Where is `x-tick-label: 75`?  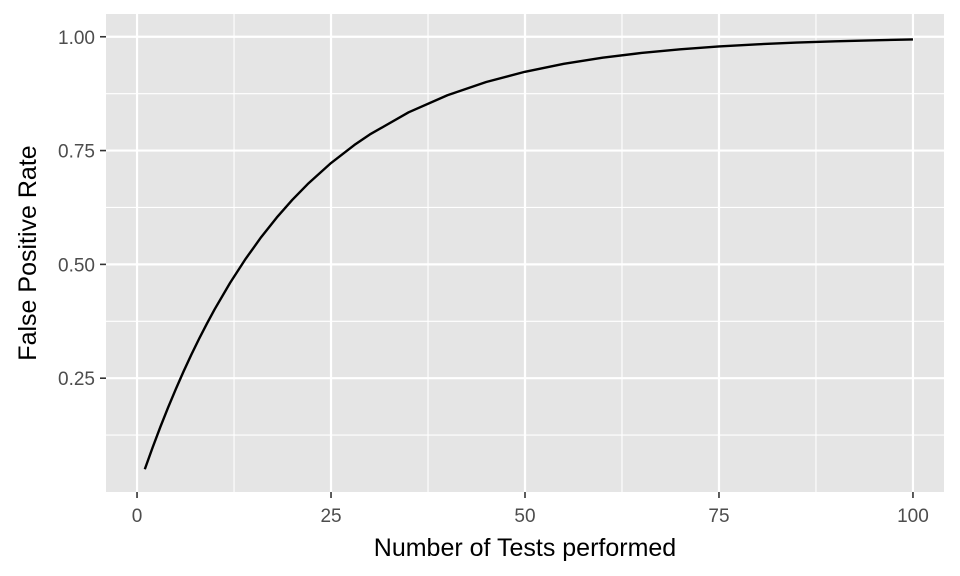 x-tick-label: 75 is located at coordinates (718, 516).